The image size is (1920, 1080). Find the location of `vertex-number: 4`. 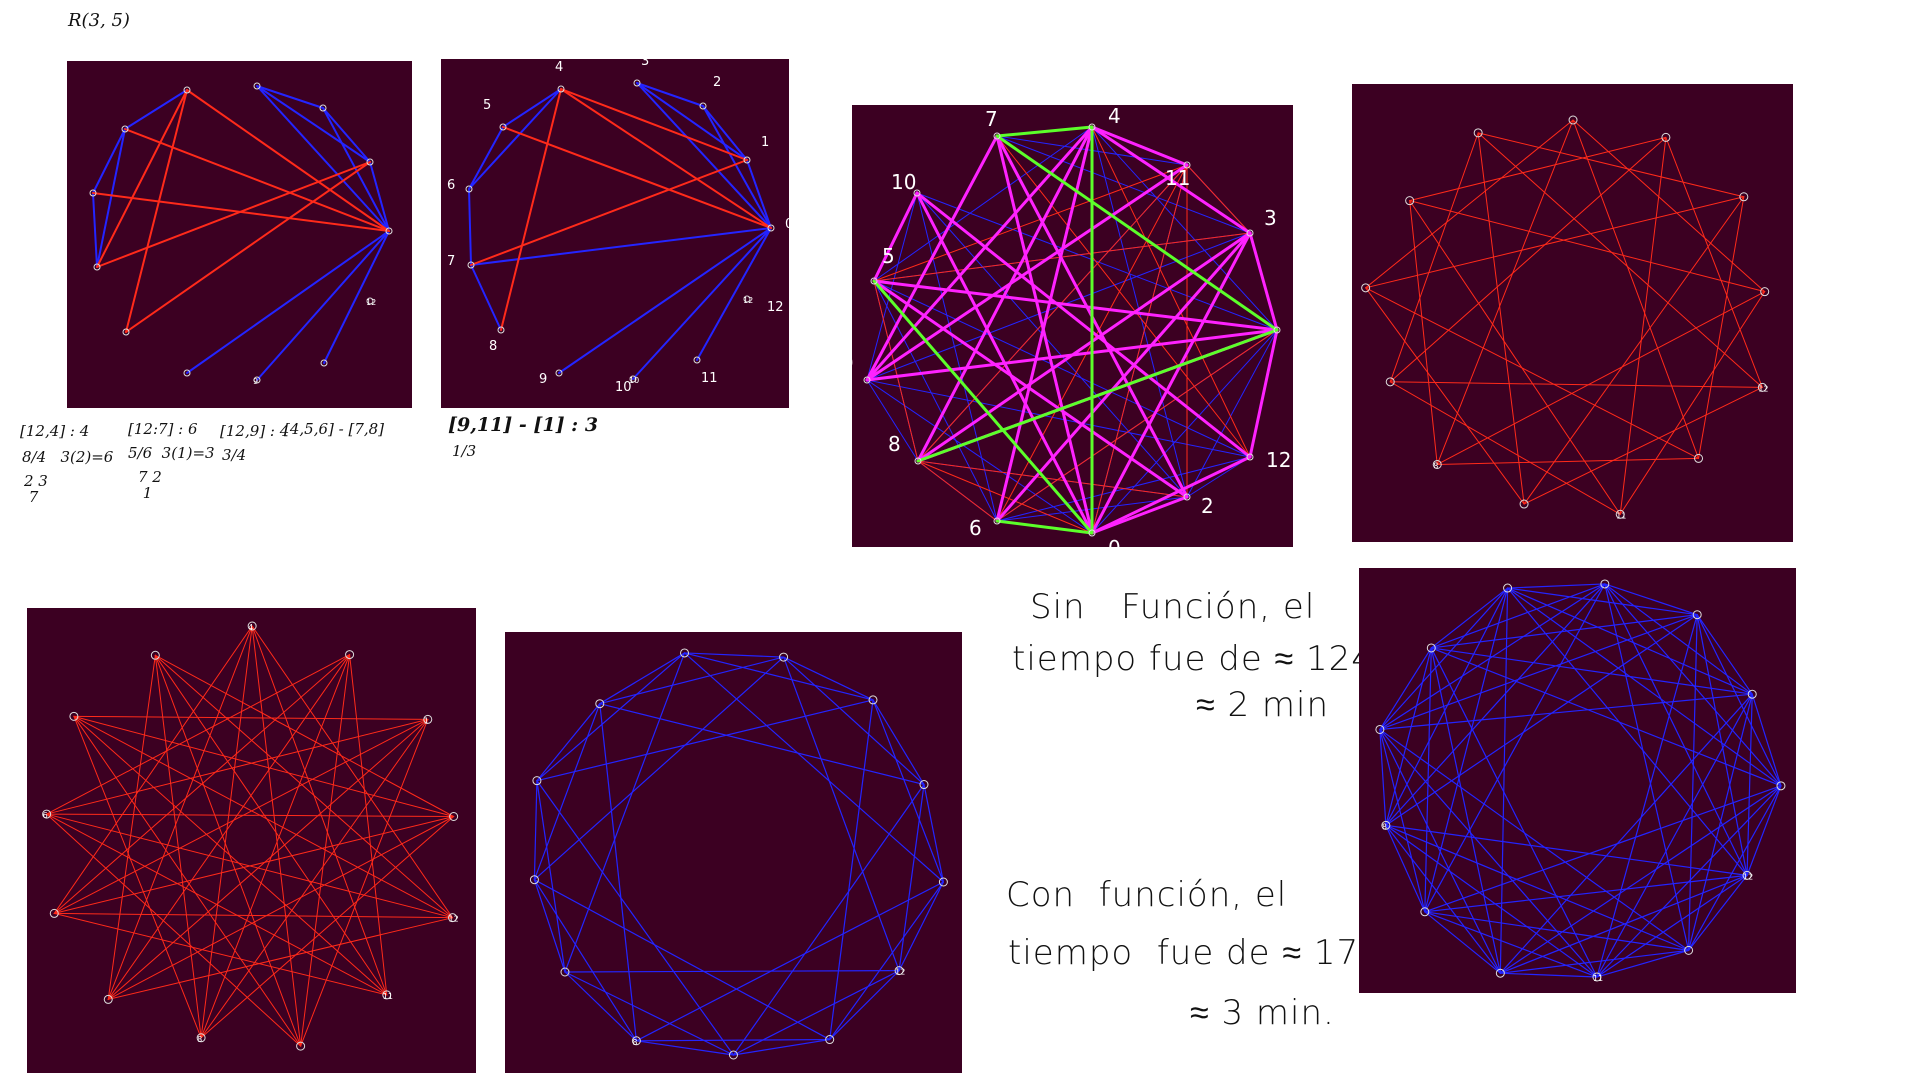

vertex-number: 4 is located at coordinates (559, 67).